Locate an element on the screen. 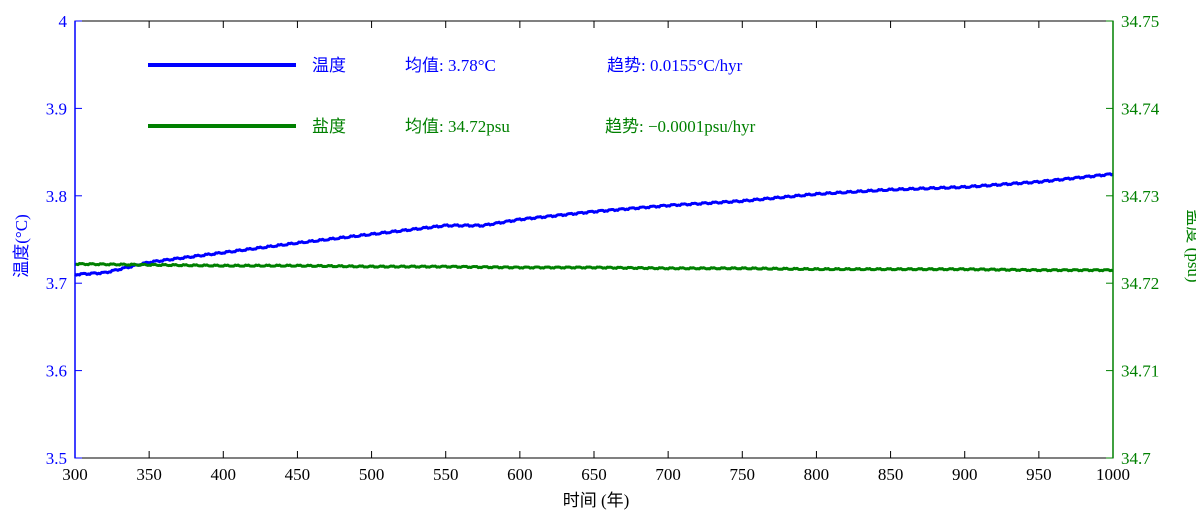 The image size is (1196, 514). legend-name-temperature: 温度 is located at coordinates (329, 65).